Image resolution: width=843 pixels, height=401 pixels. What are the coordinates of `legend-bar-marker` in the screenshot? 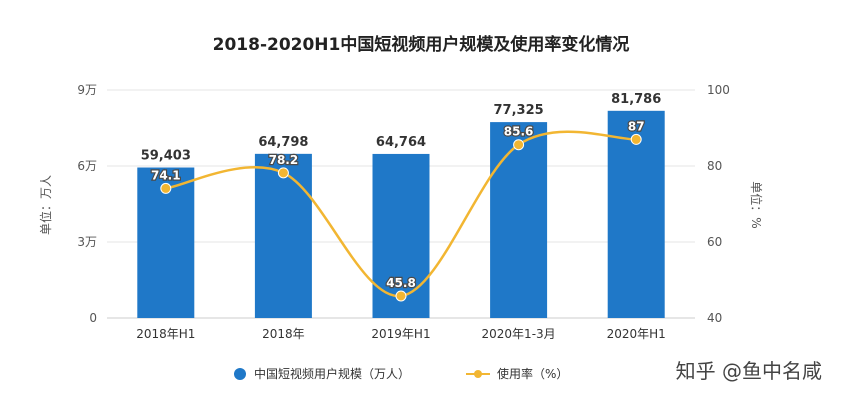 It's located at (240, 374).